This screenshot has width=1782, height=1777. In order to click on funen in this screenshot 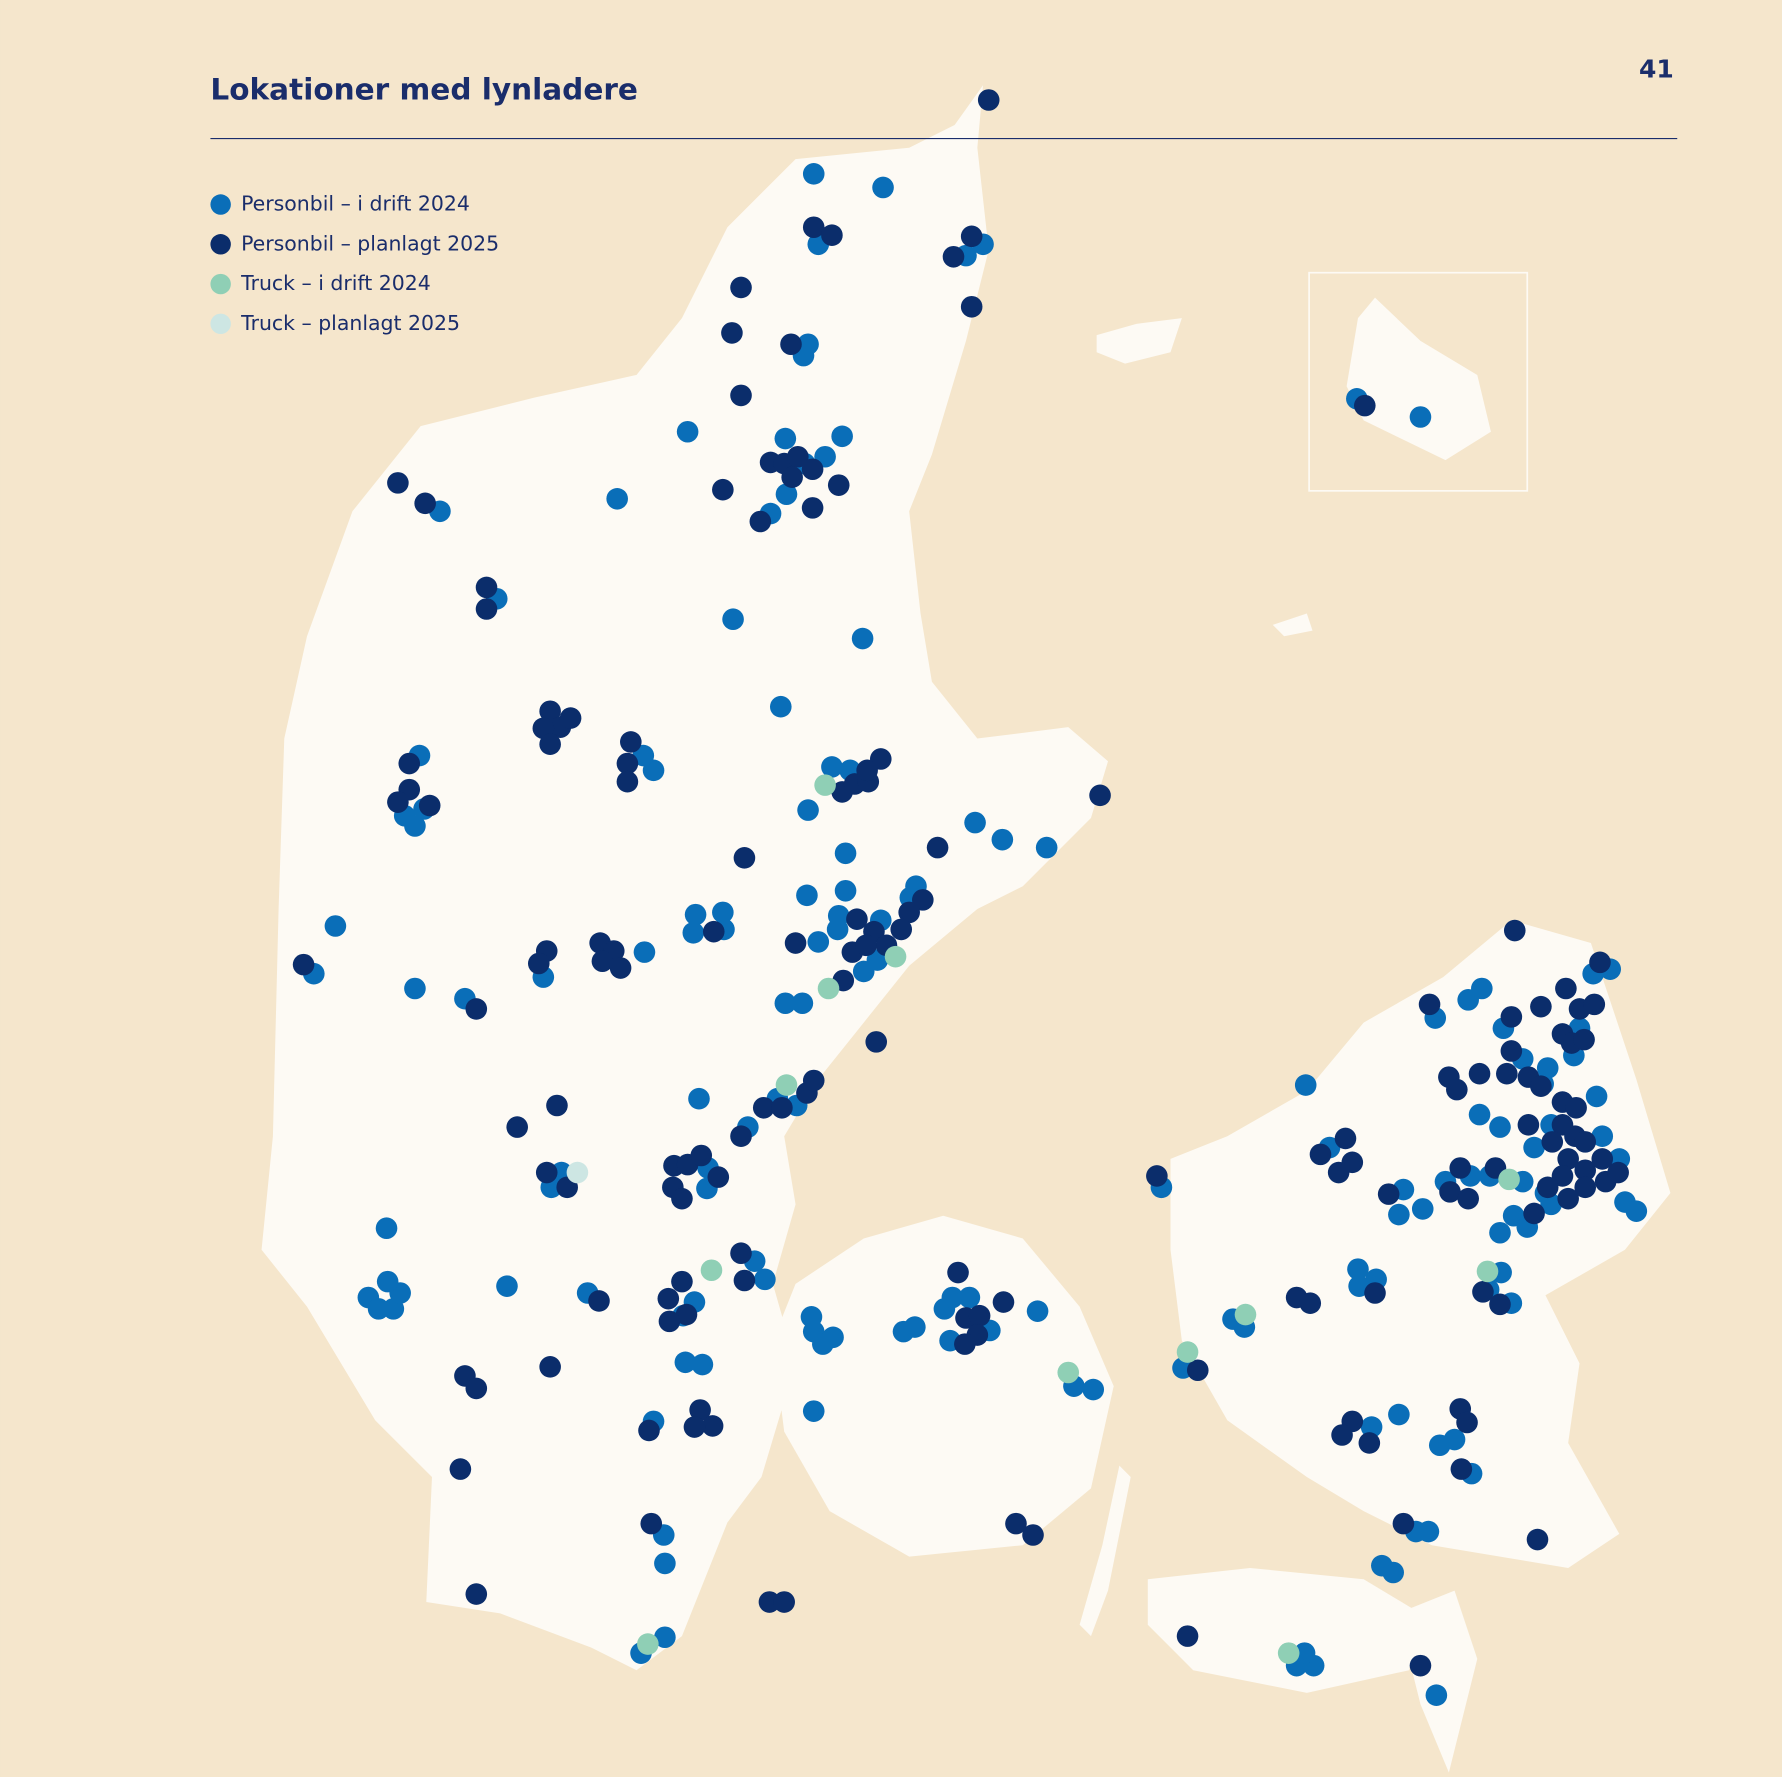, I will do `click(943, 1386)`.